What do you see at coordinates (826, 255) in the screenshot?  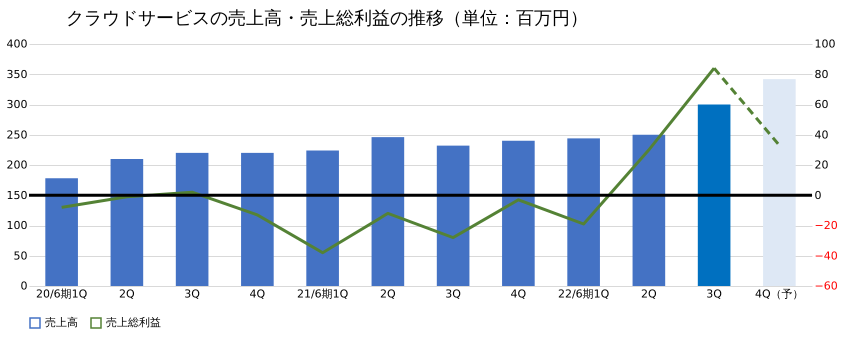 I see `y2-tick-label: −40` at bounding box center [826, 255].